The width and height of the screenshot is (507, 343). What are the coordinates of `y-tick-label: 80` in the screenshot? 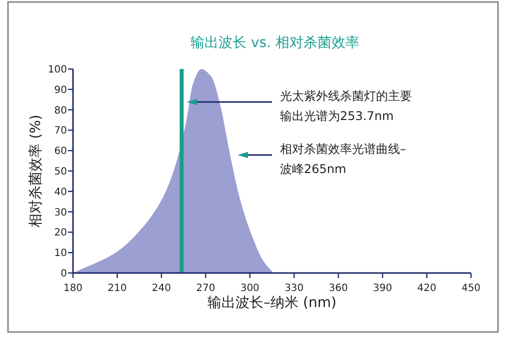 It's located at (60, 110).